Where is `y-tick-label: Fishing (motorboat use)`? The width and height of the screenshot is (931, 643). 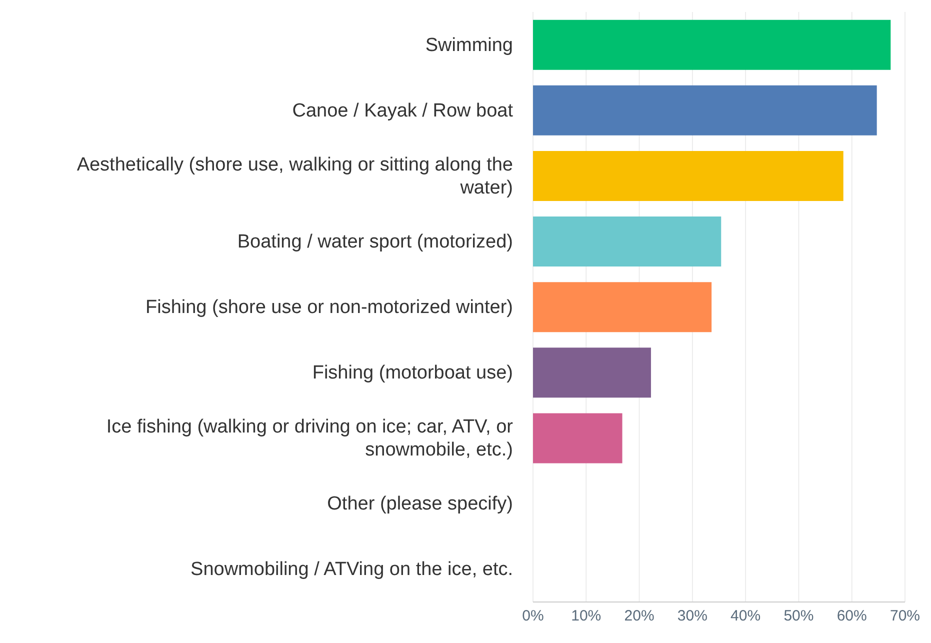
y-tick-label: Fishing (motorboat use) is located at coordinates (412, 373).